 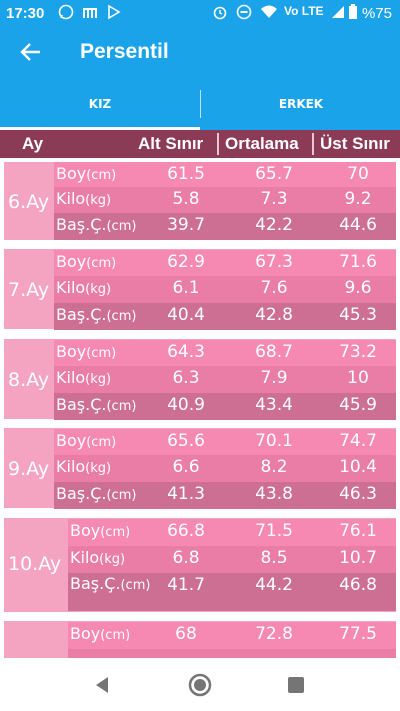 I want to click on tab-kiz-label: KIZ, so click(x=100, y=104).